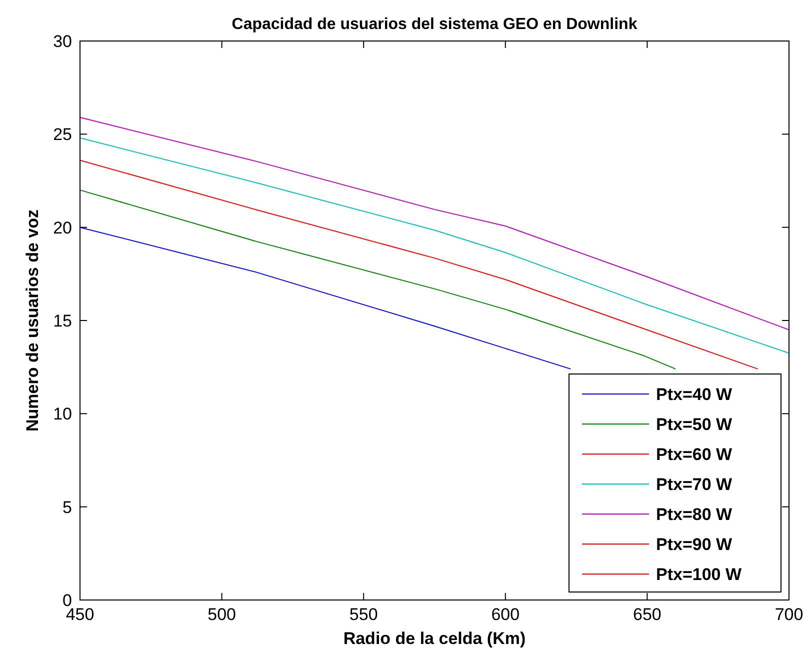  Describe the element at coordinates (695, 544) in the screenshot. I see `legend-label: Ptx=90 W` at that location.